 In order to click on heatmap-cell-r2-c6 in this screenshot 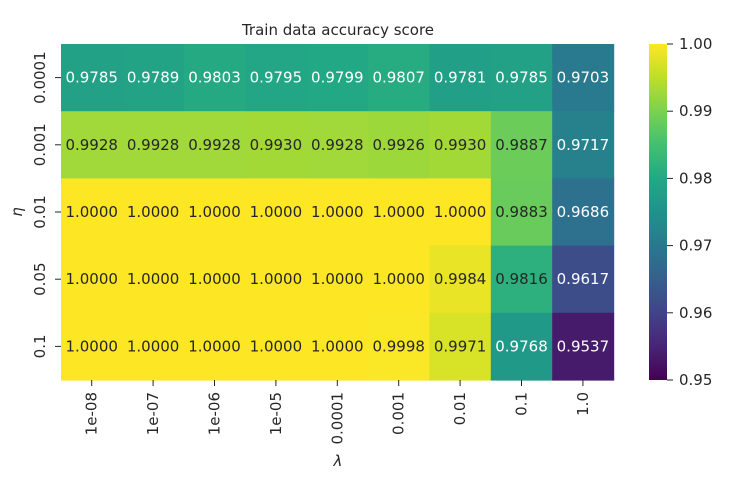, I will do `click(460, 212)`.